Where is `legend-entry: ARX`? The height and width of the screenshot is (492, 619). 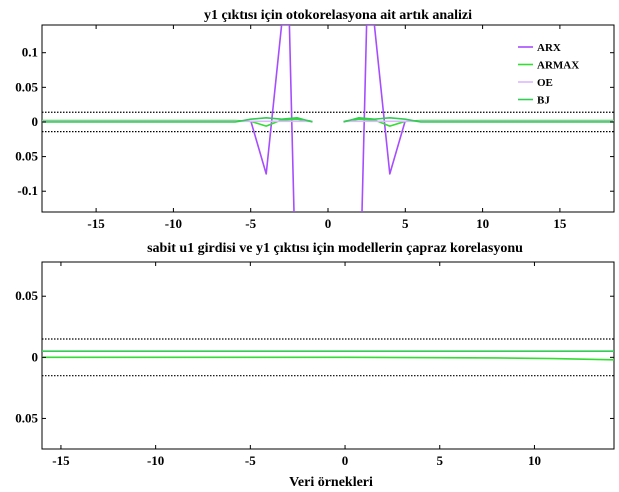
legend-entry: ARX is located at coordinates (549, 48).